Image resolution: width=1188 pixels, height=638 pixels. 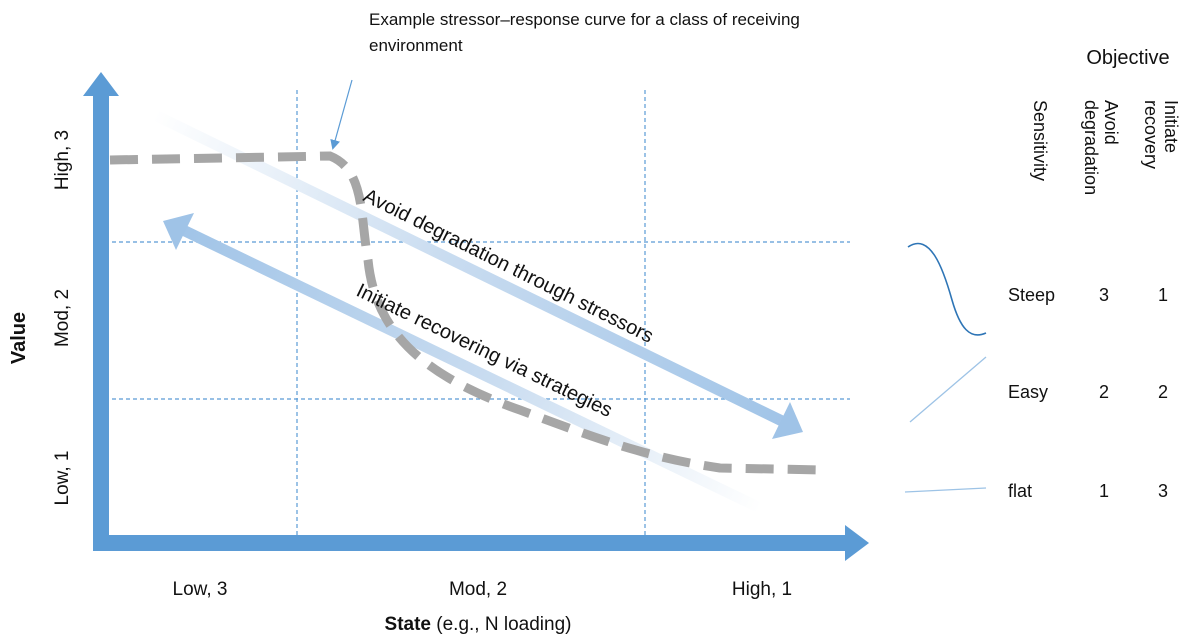 I want to click on row-sensitivity-steep: Steep, so click(x=1031, y=295).